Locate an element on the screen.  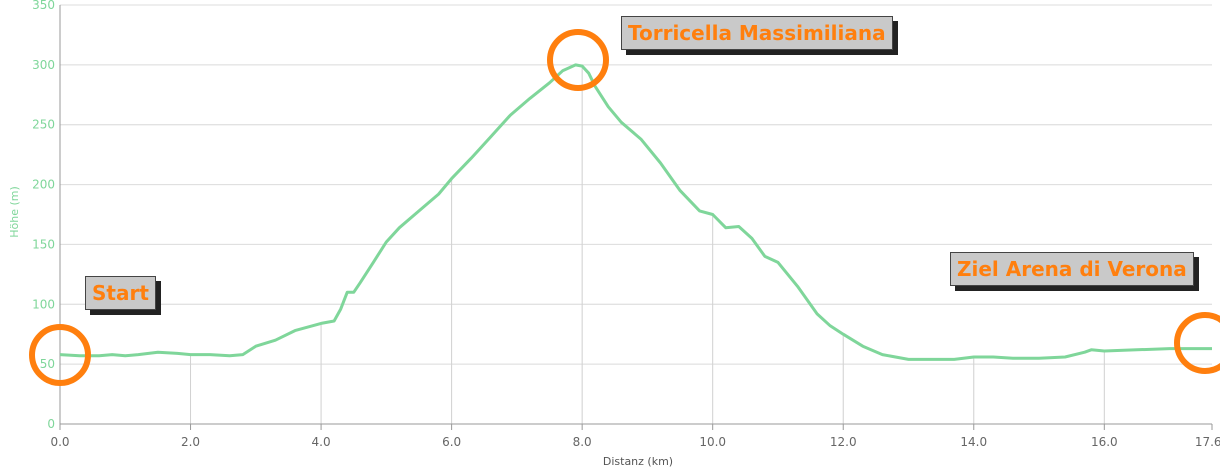
x-tick-label: 14.0 is located at coordinates (973, 442).